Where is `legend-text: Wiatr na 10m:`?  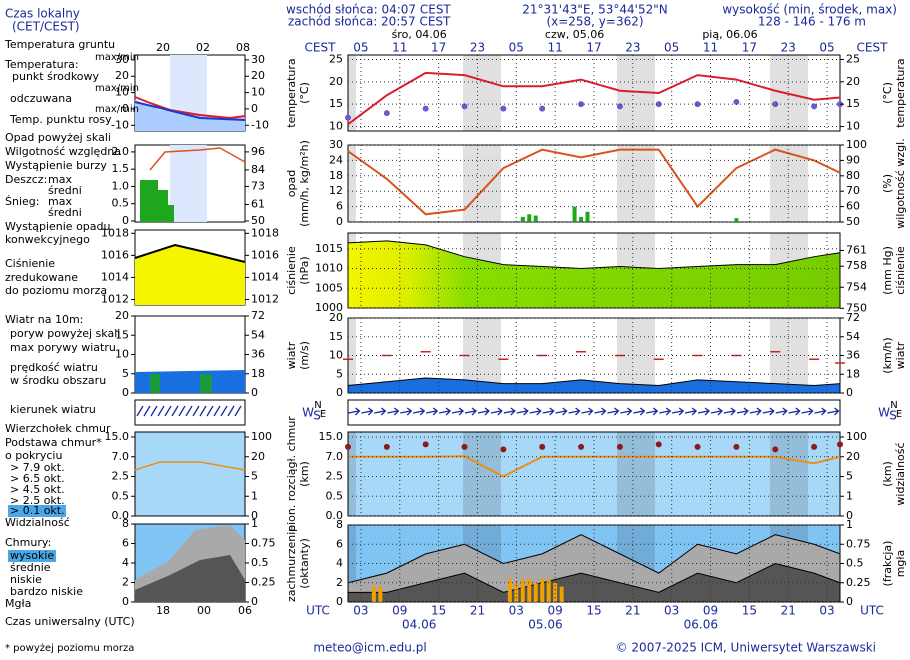 legend-text: Wiatr na 10m: is located at coordinates (44, 319).